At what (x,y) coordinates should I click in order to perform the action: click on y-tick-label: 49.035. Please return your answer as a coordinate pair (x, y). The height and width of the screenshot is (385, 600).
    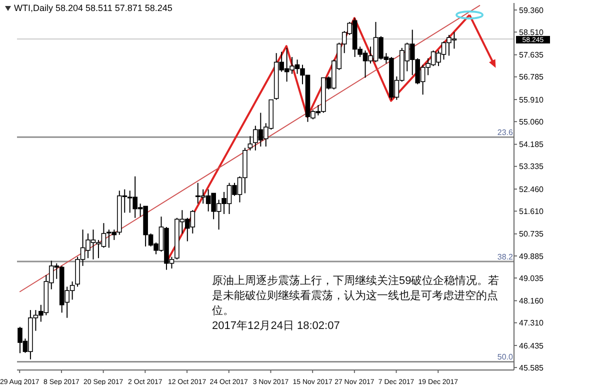
    Looking at the image, I should click on (531, 278).